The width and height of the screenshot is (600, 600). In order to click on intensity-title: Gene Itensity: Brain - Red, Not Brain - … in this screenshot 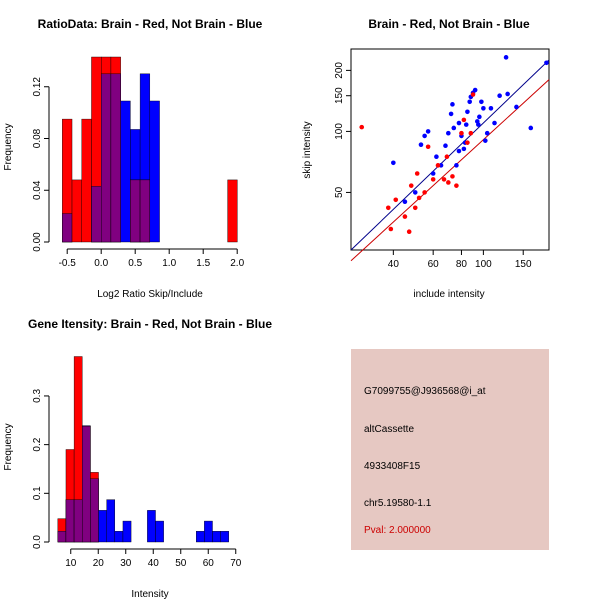, I will do `click(150, 324)`.